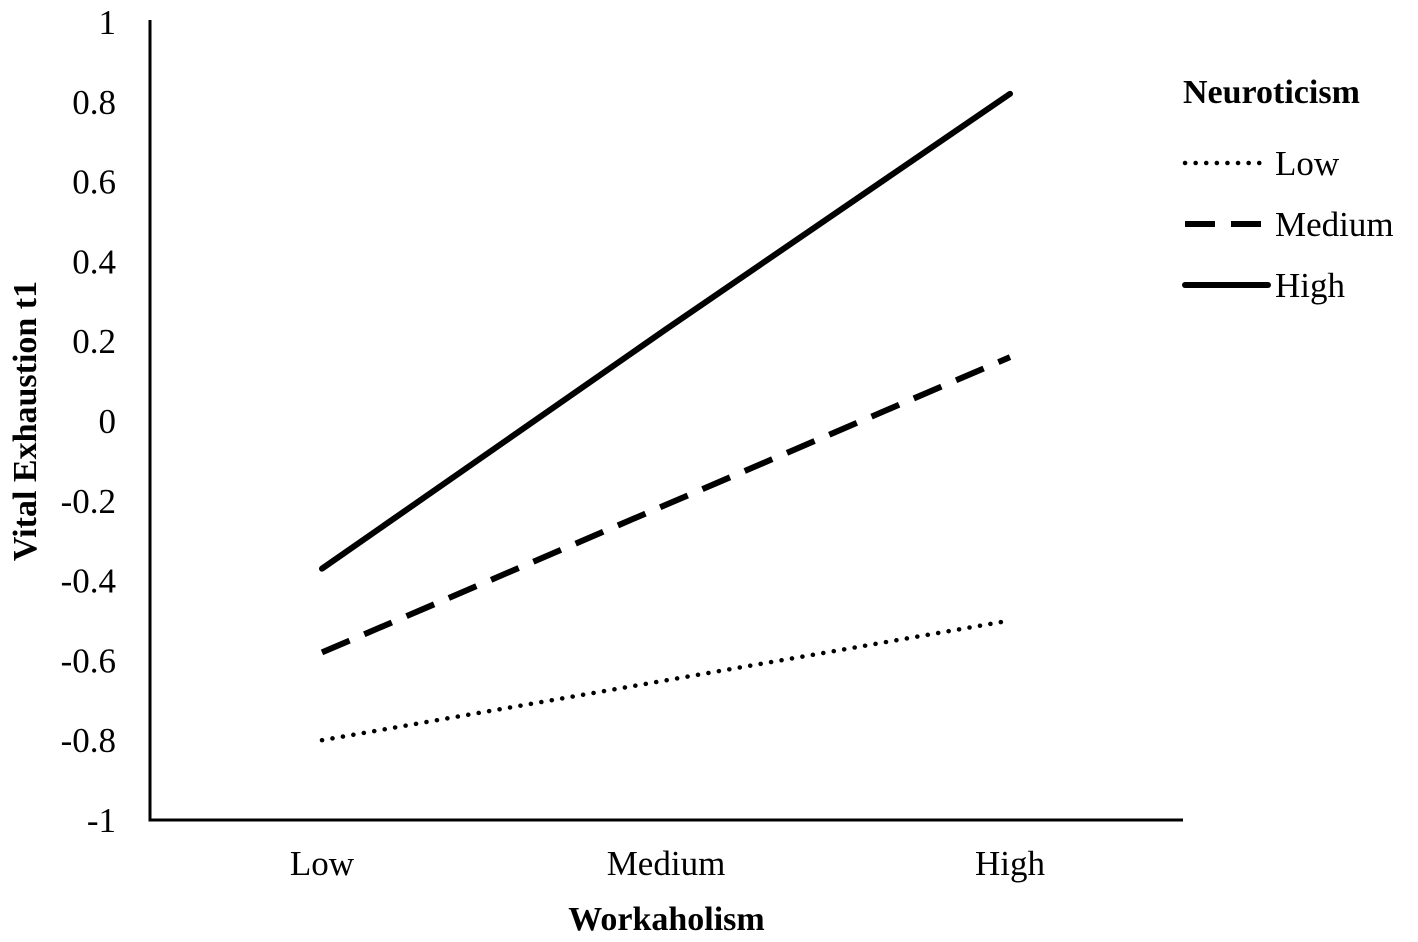 This screenshot has height=942, width=1418. Describe the element at coordinates (1334, 224) in the screenshot. I see `legend-label-medium: Medium` at that location.